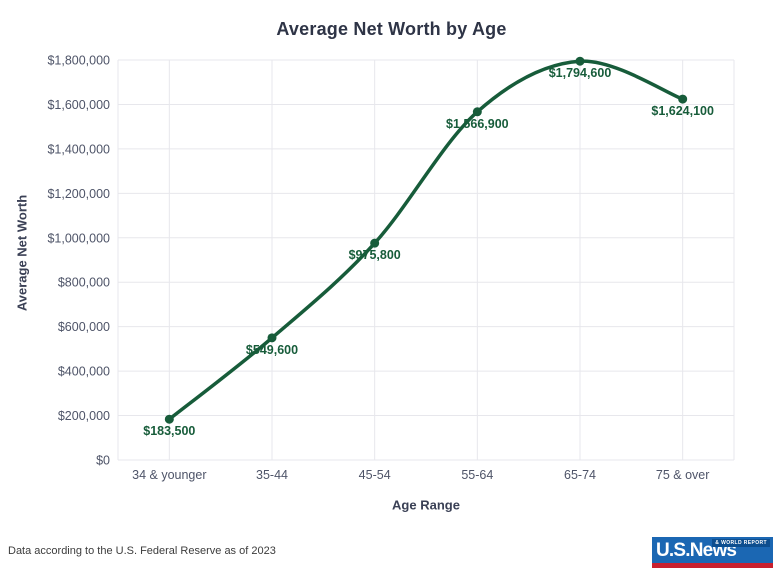  I want to click on y-tick-label: $200,000, so click(84, 416).